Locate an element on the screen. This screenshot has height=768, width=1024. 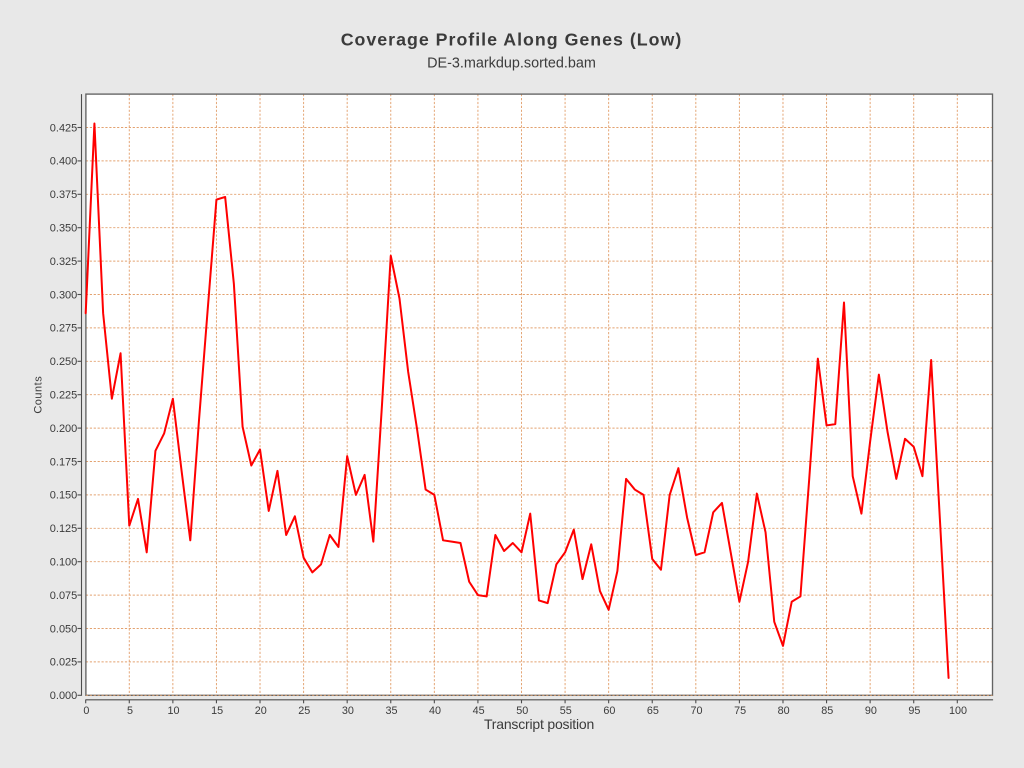
svg-text: 85 is located at coordinates (827, 711).